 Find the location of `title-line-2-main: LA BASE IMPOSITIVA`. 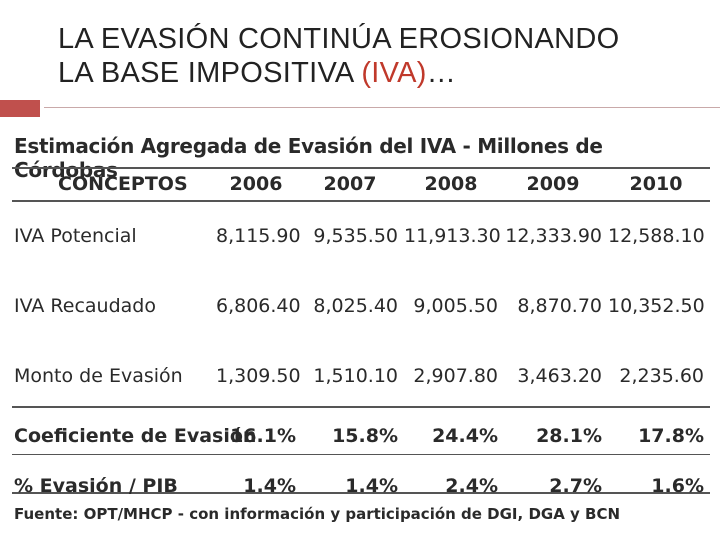

title-line-2-main: LA BASE IMPOSITIVA is located at coordinates (210, 73).